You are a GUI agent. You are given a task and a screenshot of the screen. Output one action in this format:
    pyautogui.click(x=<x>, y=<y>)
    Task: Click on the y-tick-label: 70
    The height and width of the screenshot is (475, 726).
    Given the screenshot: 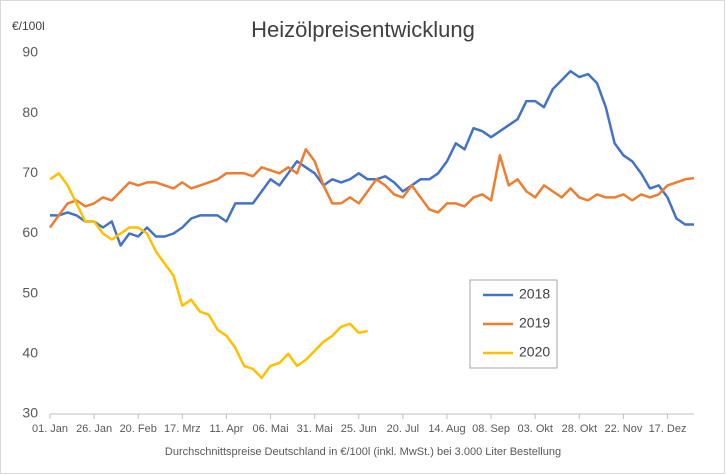 What is the action you would take?
    pyautogui.click(x=30, y=172)
    